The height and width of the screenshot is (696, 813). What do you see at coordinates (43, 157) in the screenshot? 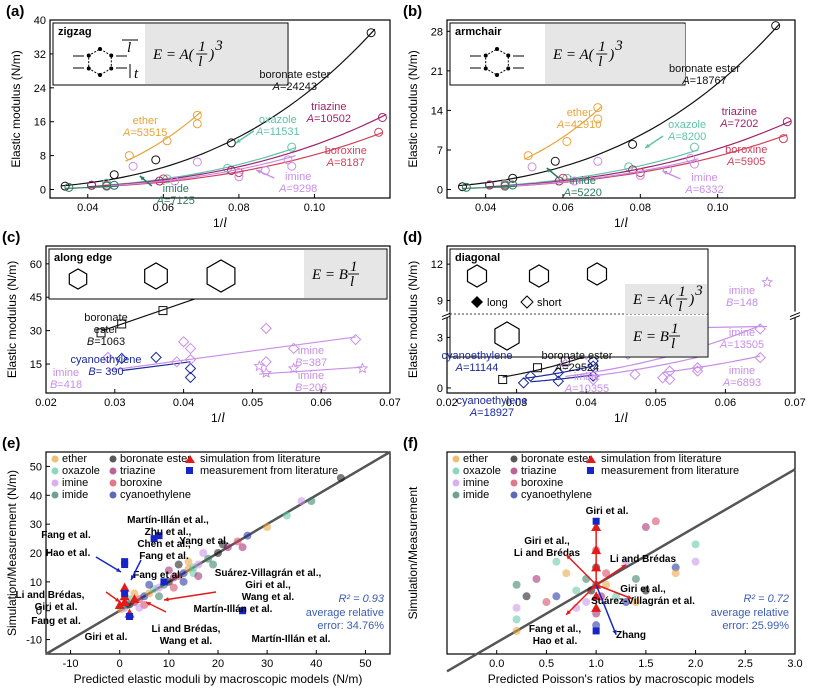
I see `y-tick-label: 8` at bounding box center [43, 157].